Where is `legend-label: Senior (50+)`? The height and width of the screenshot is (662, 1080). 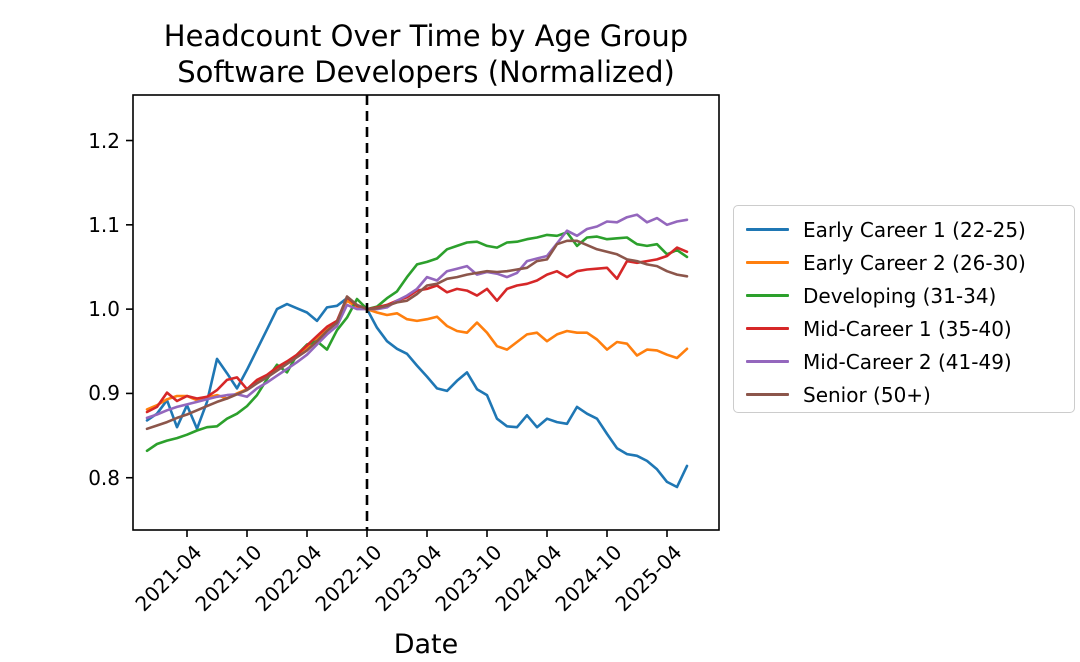
legend-label: Senior (50+) is located at coordinates (867, 394).